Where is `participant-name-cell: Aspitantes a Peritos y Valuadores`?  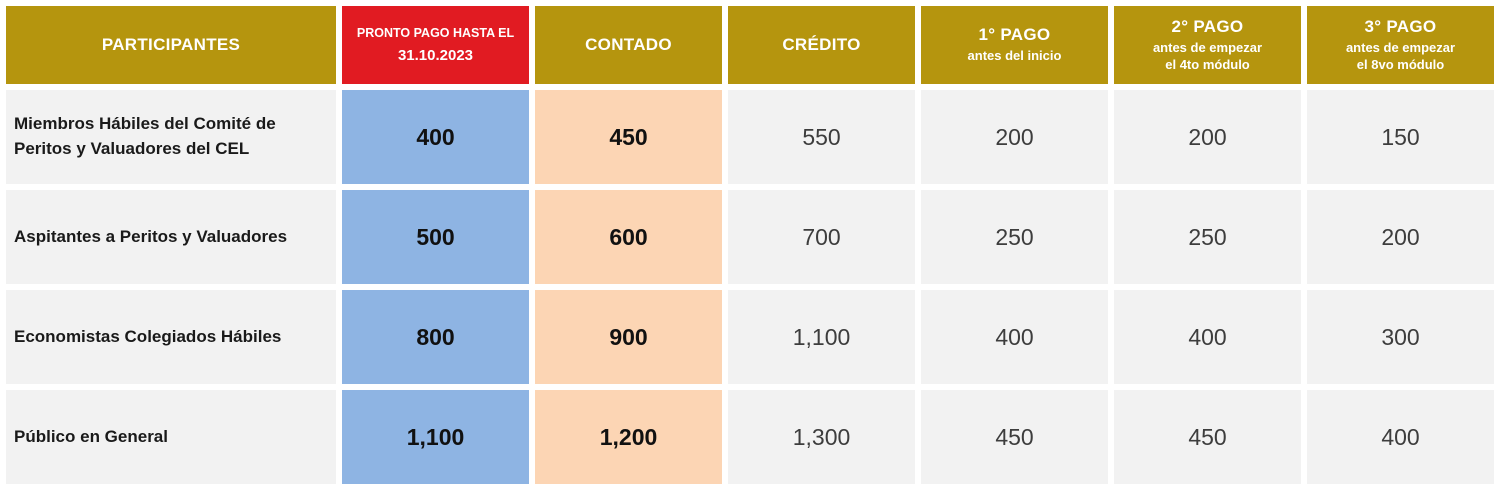 participant-name-cell: Aspitantes a Peritos y Valuadores is located at coordinates (171, 237).